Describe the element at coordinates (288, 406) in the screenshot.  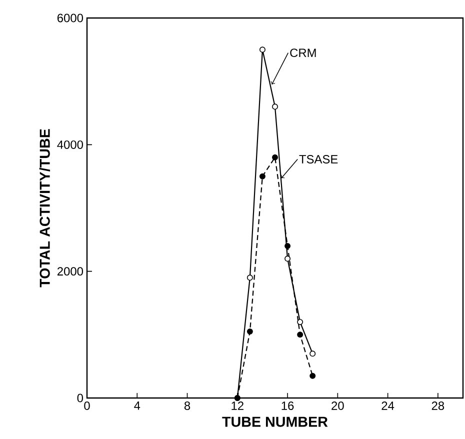
I see `x-tick-label: 16` at that location.